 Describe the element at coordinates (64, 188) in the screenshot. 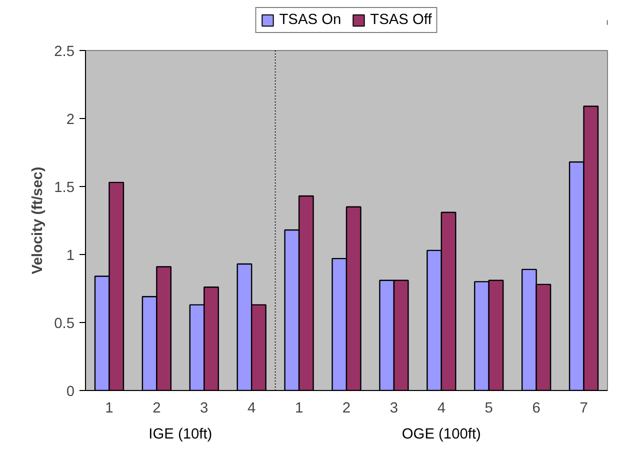

I see `y-tick-label: 1.5` at that location.